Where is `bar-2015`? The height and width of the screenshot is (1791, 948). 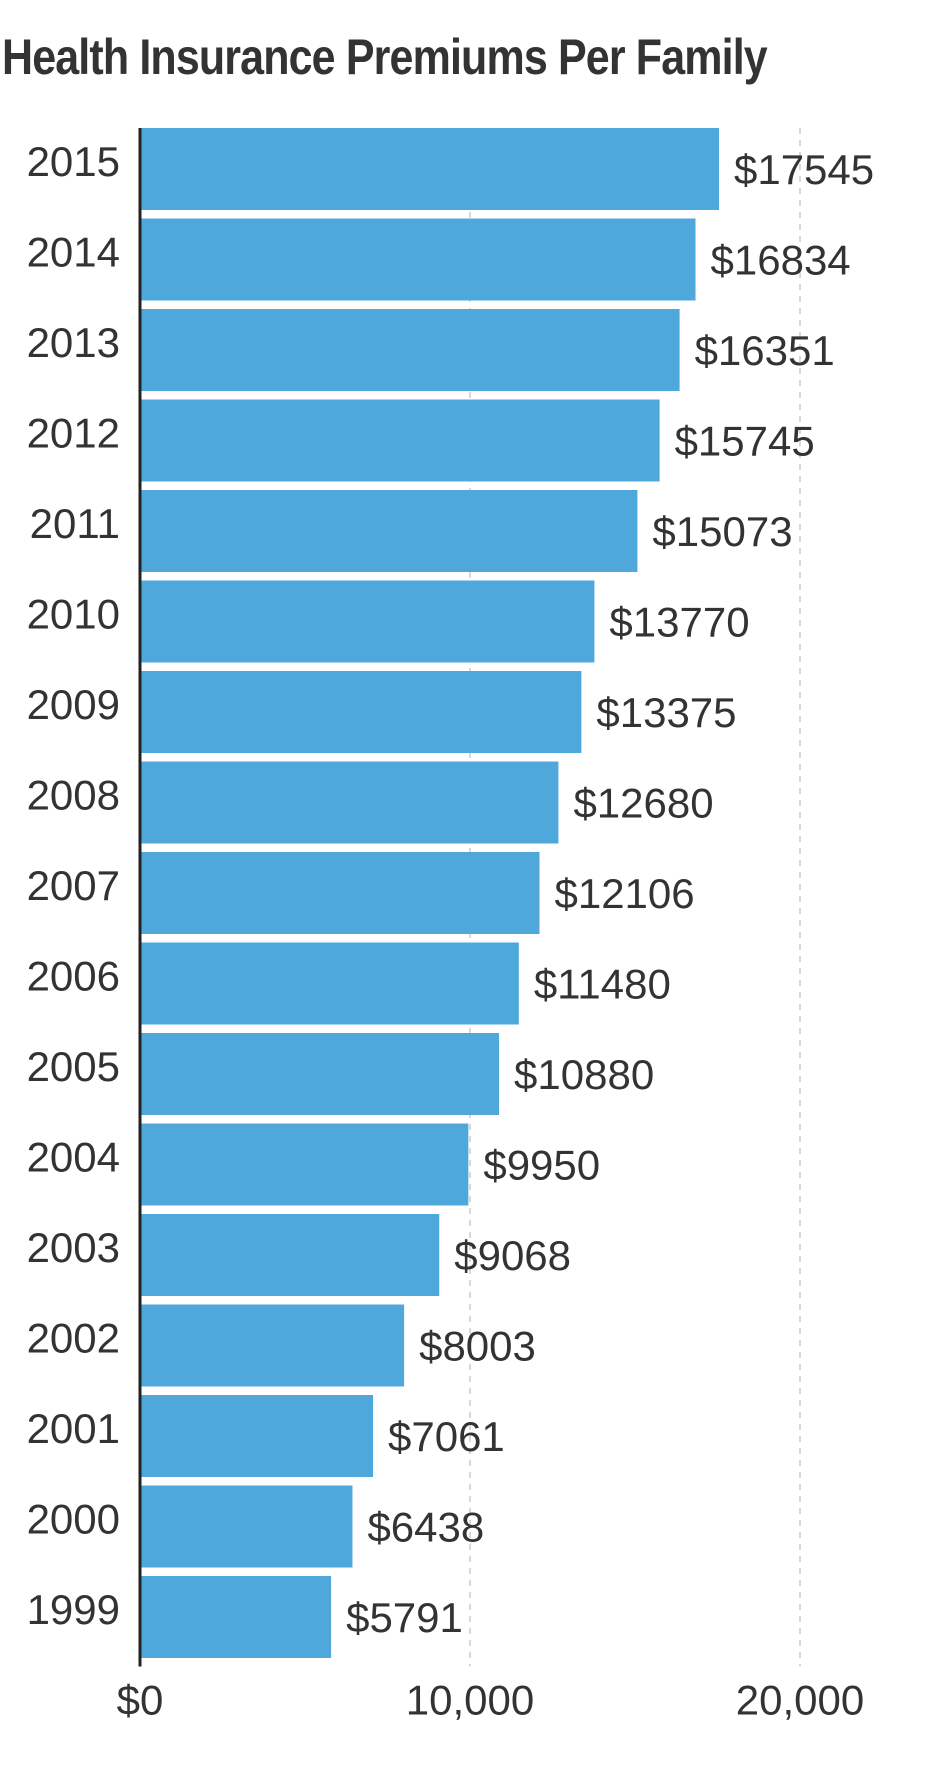
bar-2015 is located at coordinates (429, 169).